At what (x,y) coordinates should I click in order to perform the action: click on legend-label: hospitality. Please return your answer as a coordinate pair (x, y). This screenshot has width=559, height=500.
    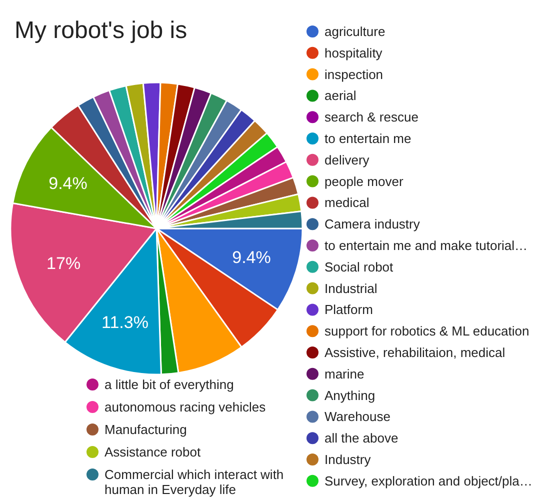
    Looking at the image, I should click on (353, 52).